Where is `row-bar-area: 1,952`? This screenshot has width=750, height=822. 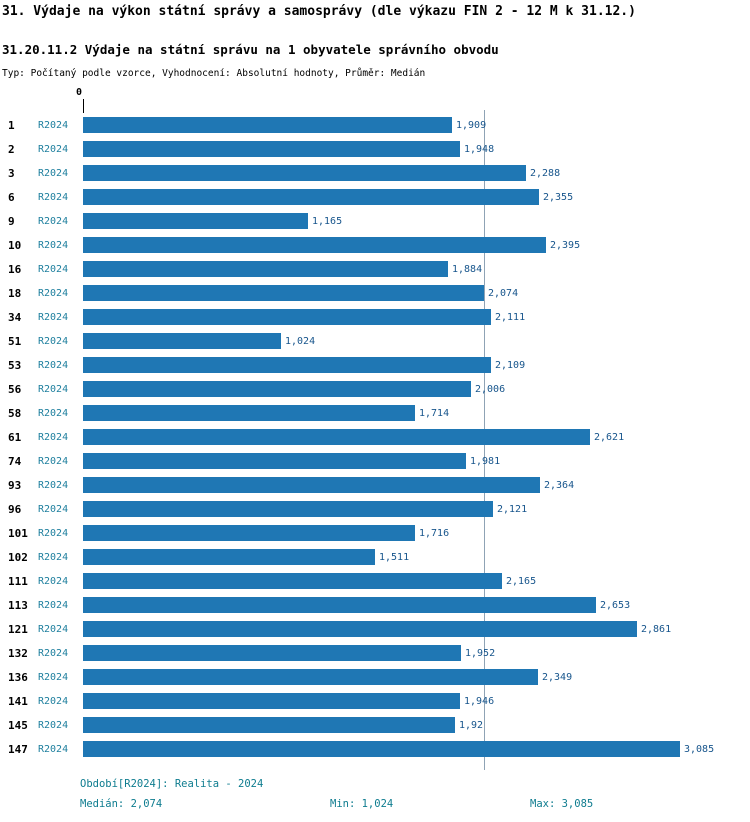 row-bar-area: 1,952 is located at coordinates (416, 653).